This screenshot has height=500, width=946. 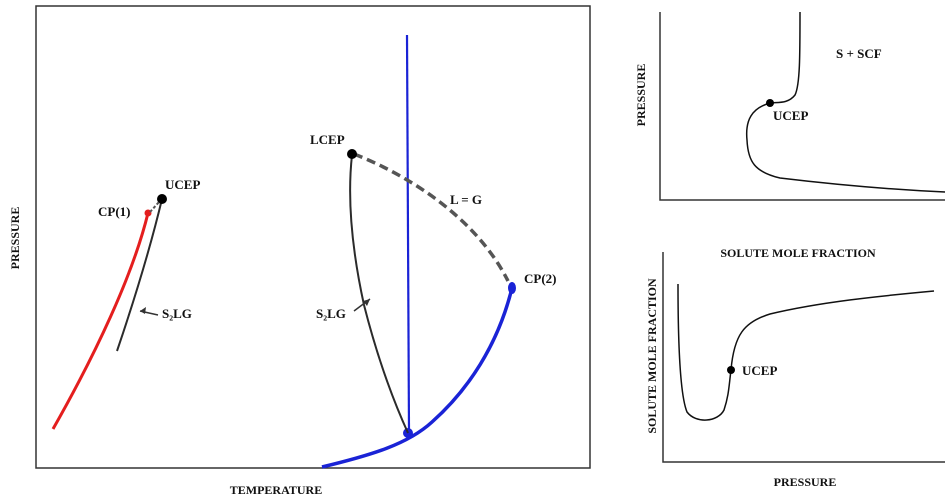 What do you see at coordinates (331, 313) in the screenshot?
I see `s2lg-right-label: S₂LG` at bounding box center [331, 313].